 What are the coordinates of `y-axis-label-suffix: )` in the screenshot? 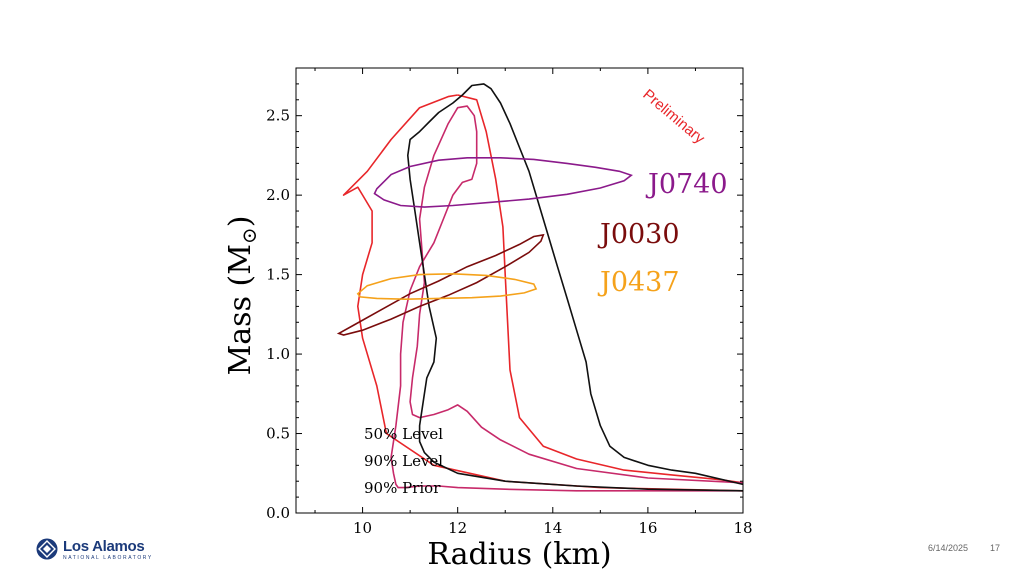 It's located at (240, 222).